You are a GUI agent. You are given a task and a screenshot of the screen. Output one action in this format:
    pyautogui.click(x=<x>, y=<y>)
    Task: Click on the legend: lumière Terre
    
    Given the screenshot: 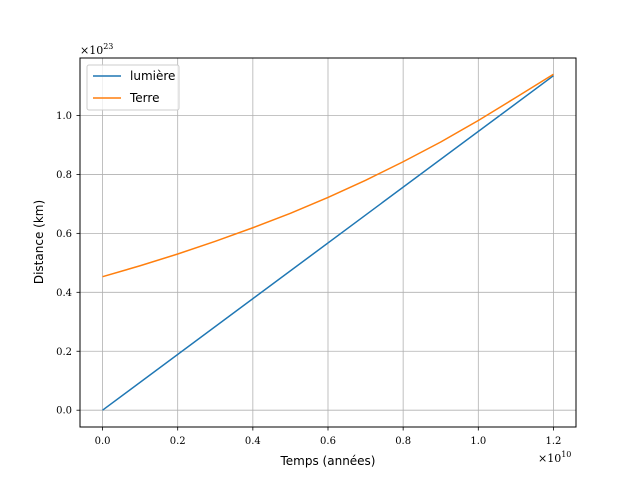 What is the action you would take?
    pyautogui.click(x=133, y=87)
    